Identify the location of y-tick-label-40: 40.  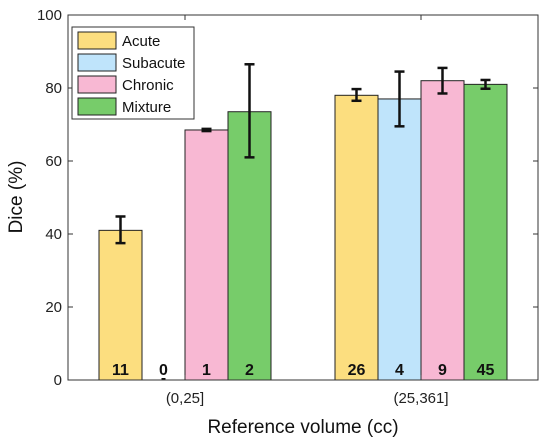
(53, 234).